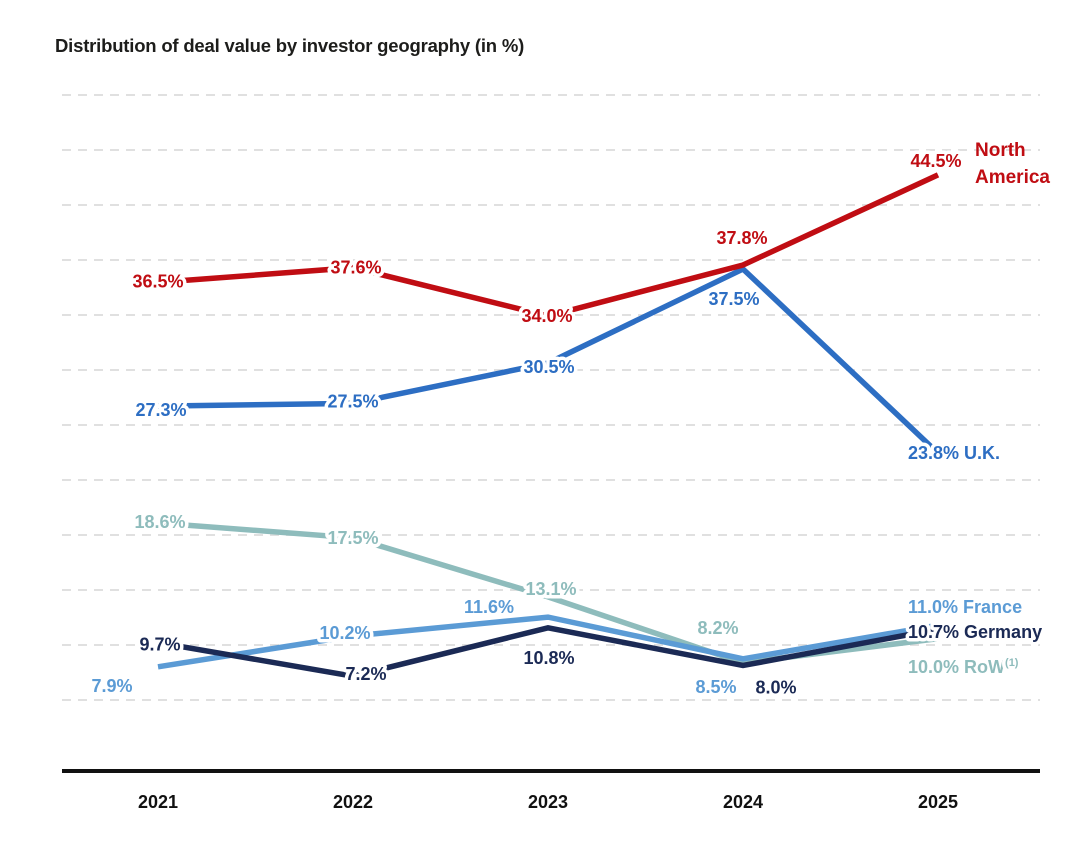 The image size is (1080, 856). I want to click on series-end-label: 11.0% France, so click(965, 607).